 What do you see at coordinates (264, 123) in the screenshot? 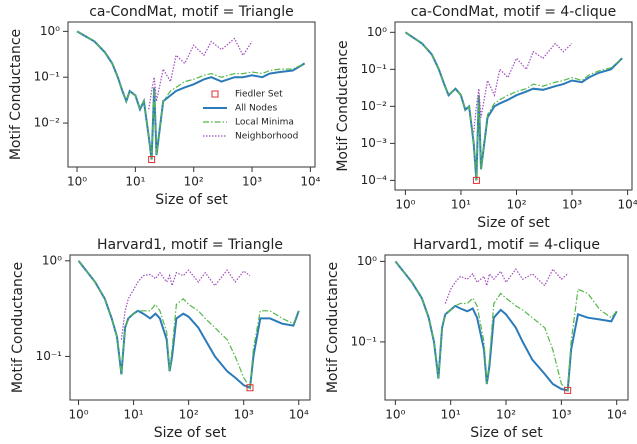
I see `legend-label: Local Minima` at bounding box center [264, 123].